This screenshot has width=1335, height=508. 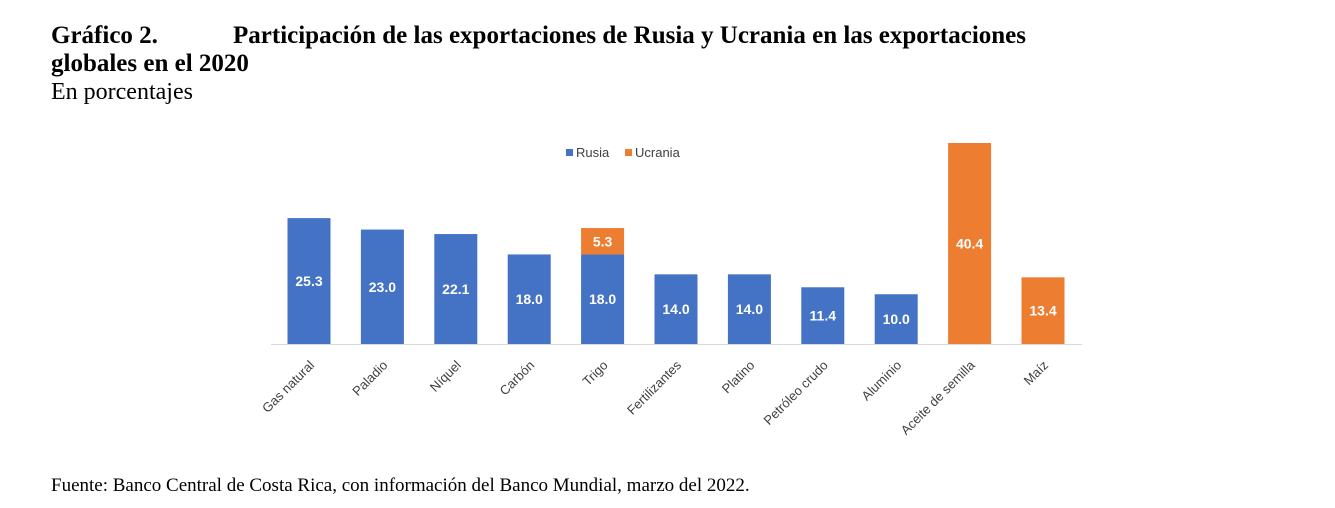 I want to click on legend-swatch-ucrania, so click(x=628, y=152).